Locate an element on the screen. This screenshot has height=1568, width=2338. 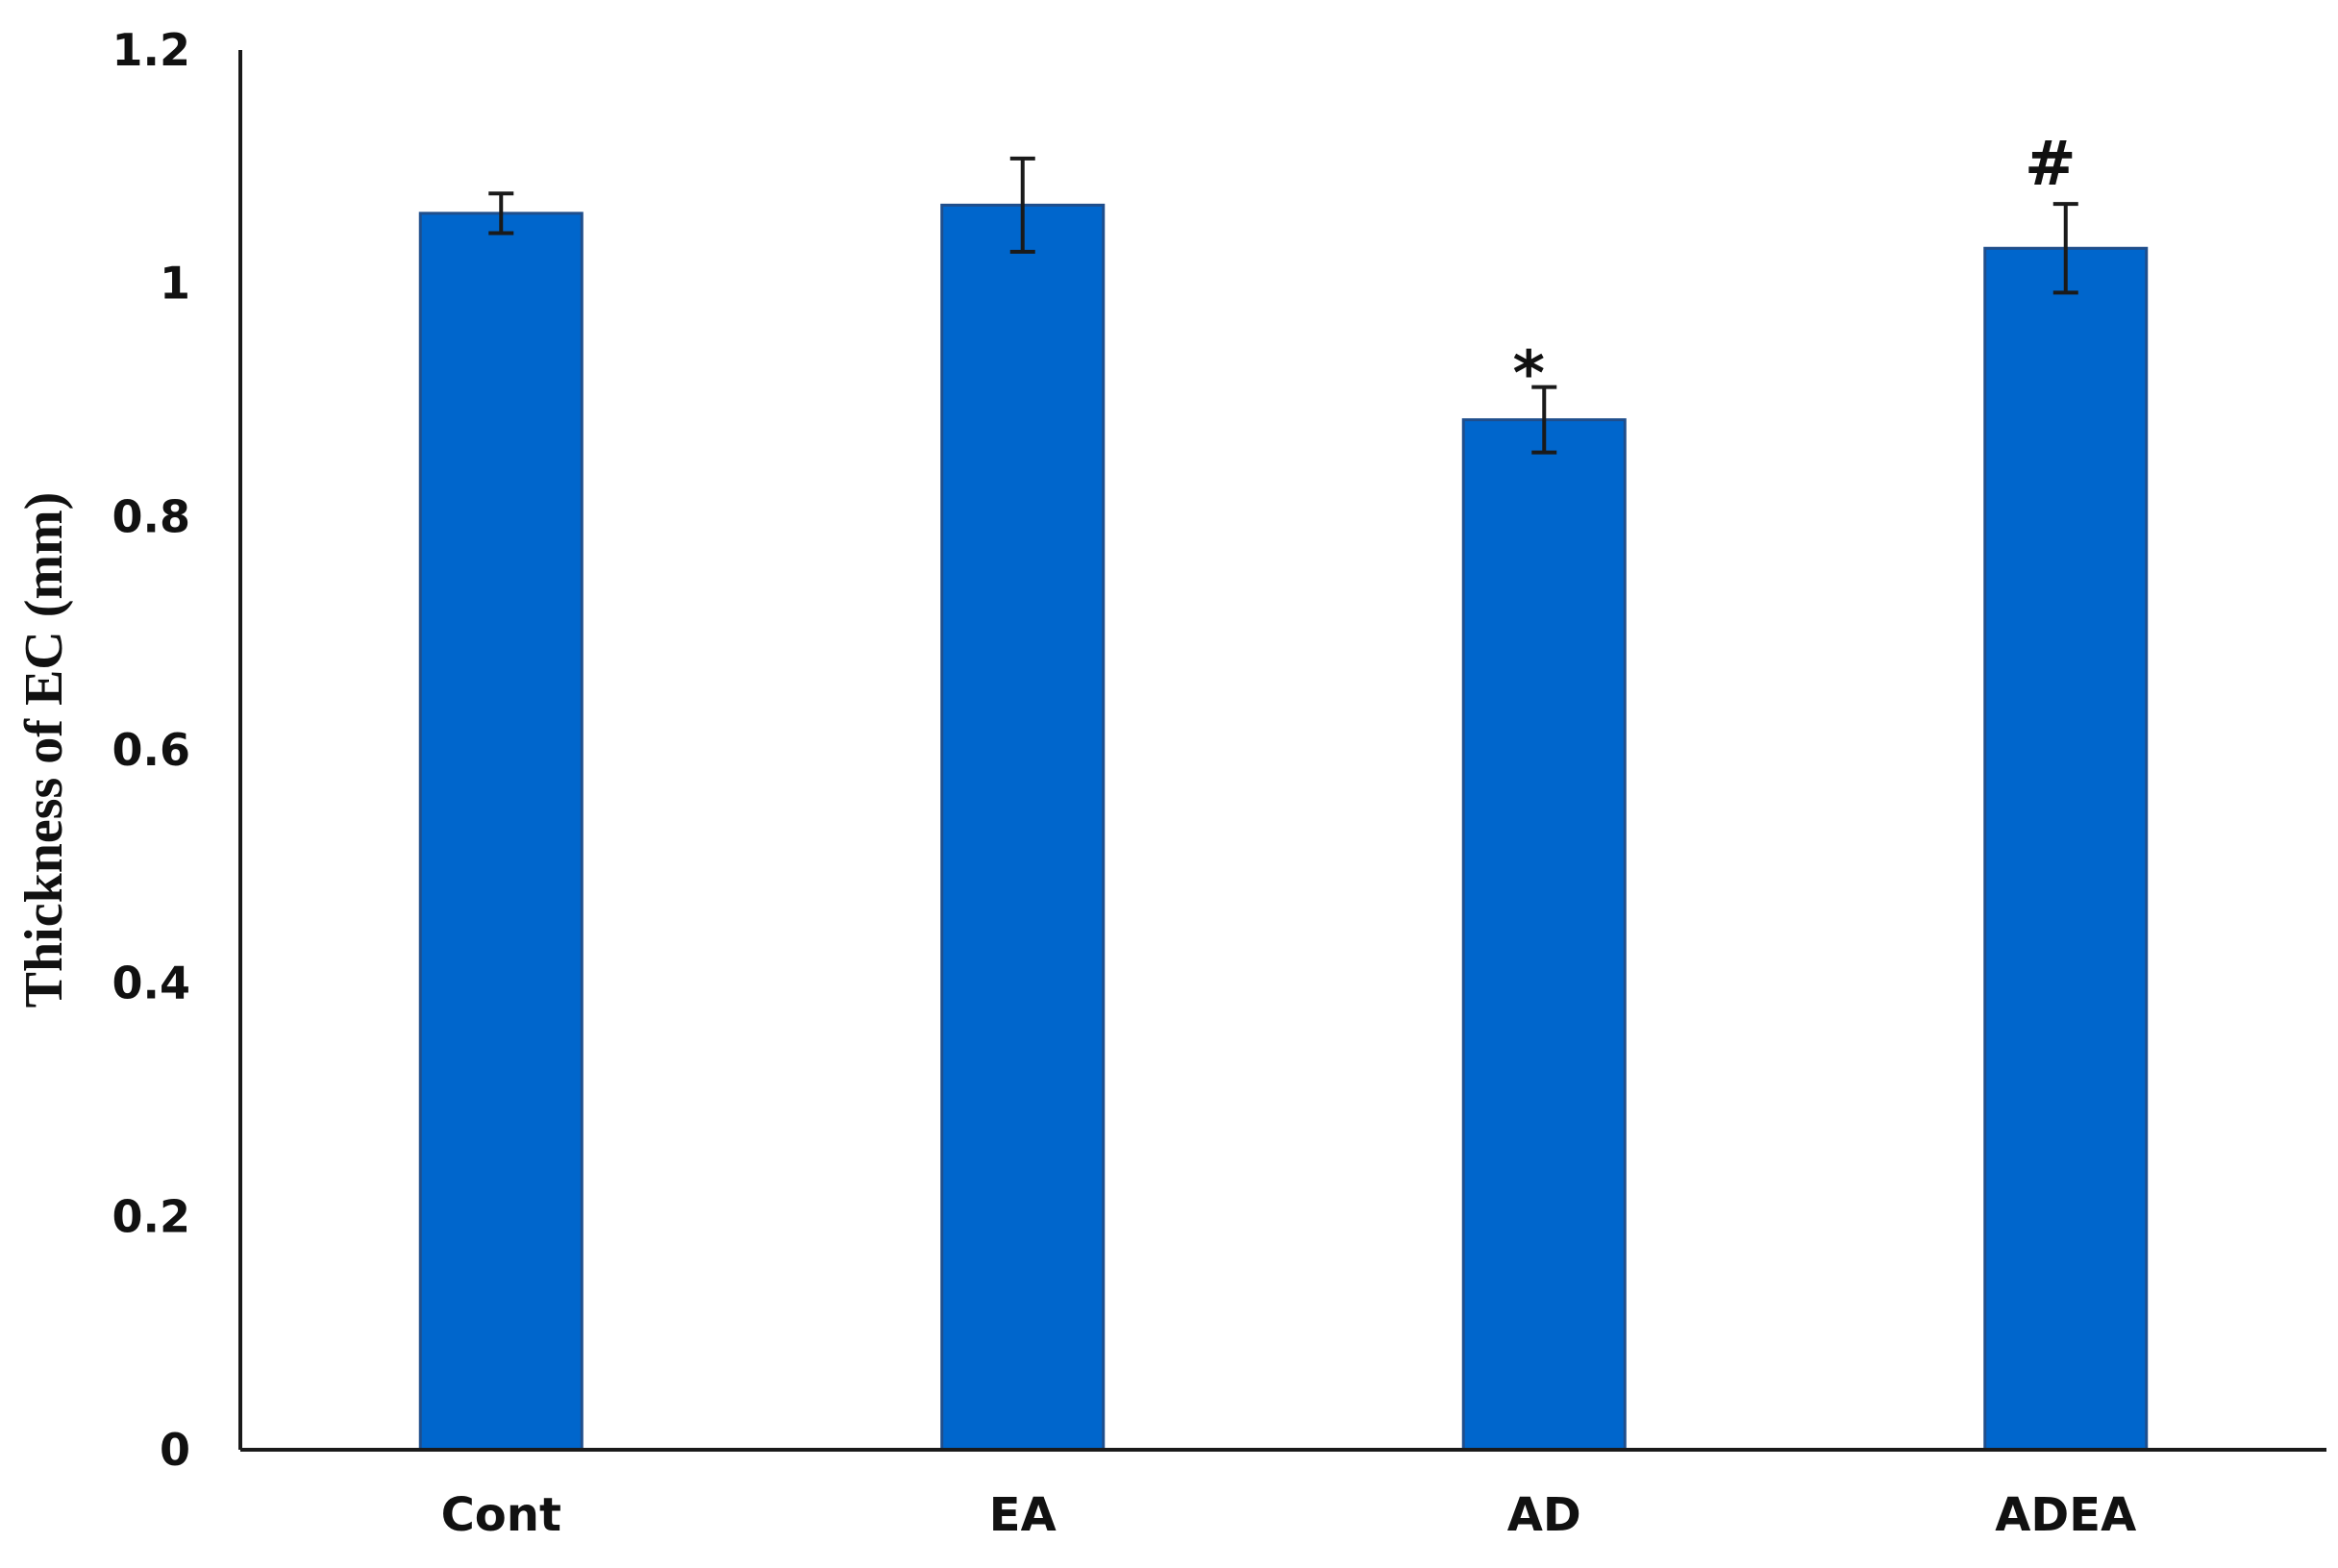
y-tick-label: 0.8 is located at coordinates (152, 516).